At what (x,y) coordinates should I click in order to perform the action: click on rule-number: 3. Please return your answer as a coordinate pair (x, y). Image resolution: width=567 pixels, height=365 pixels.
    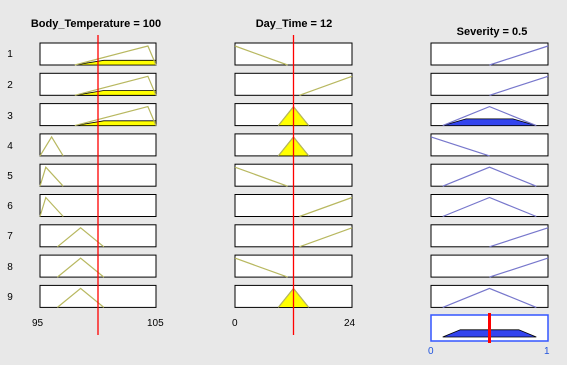
    Looking at the image, I should click on (10, 116).